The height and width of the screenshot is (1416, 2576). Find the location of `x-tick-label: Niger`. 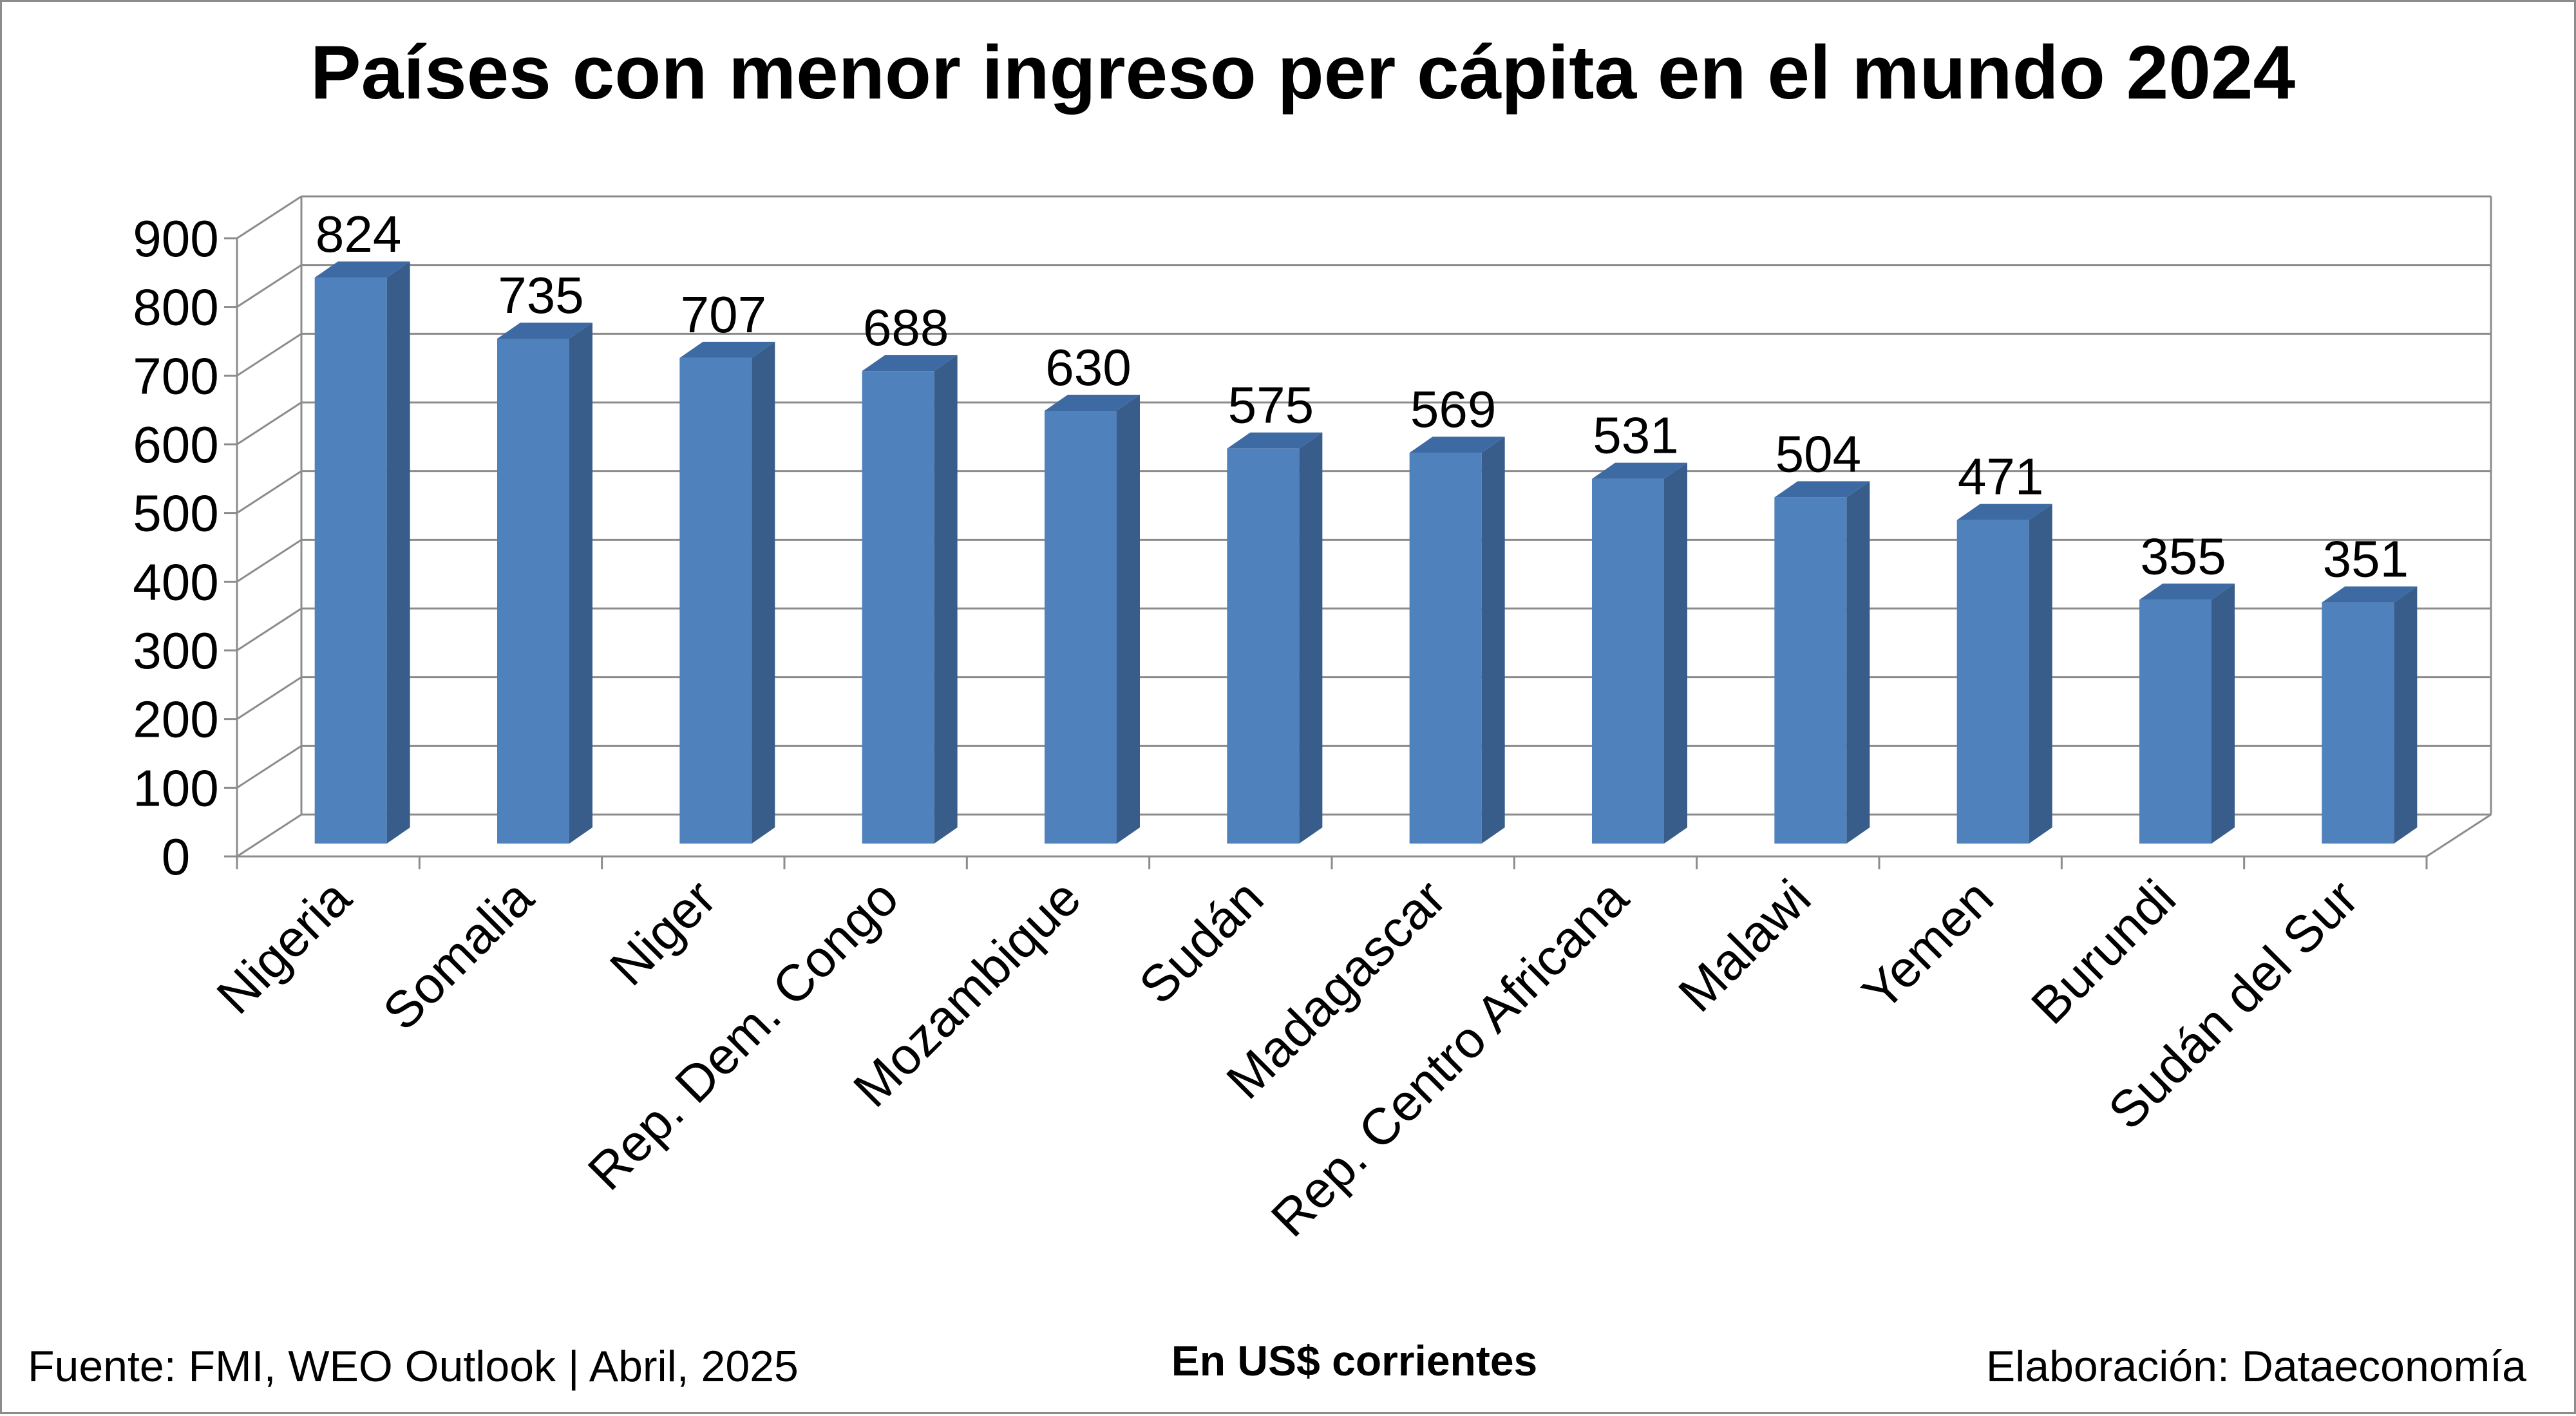

x-tick-label: Niger is located at coordinates (662, 932).